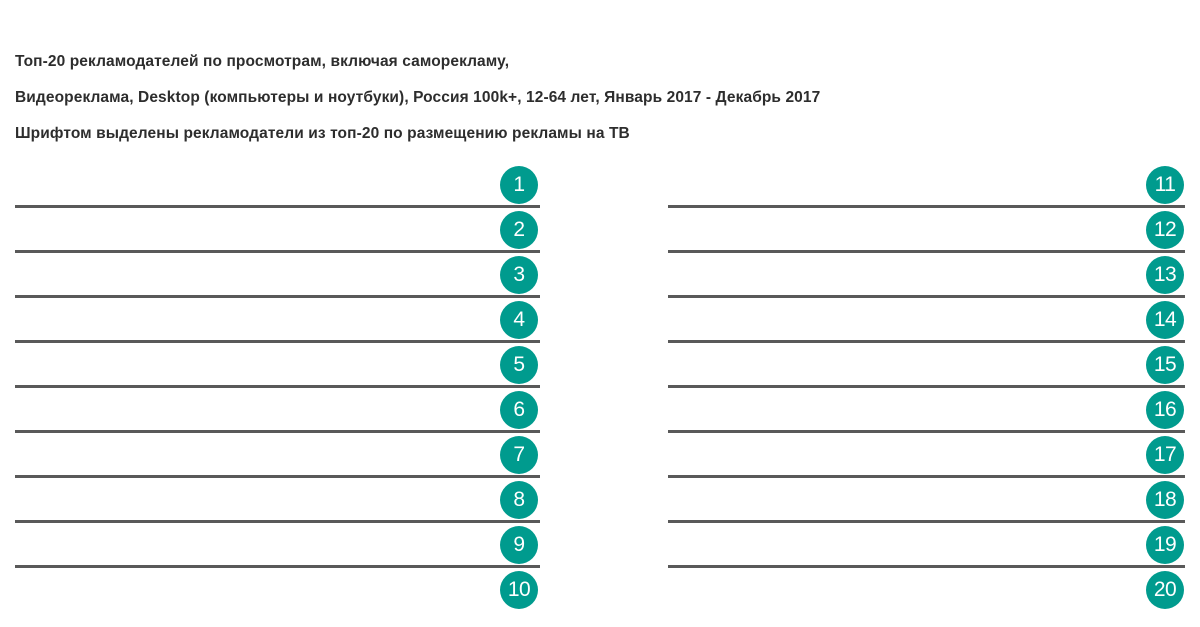  I want to click on rank-badge: 15, so click(1165, 365).